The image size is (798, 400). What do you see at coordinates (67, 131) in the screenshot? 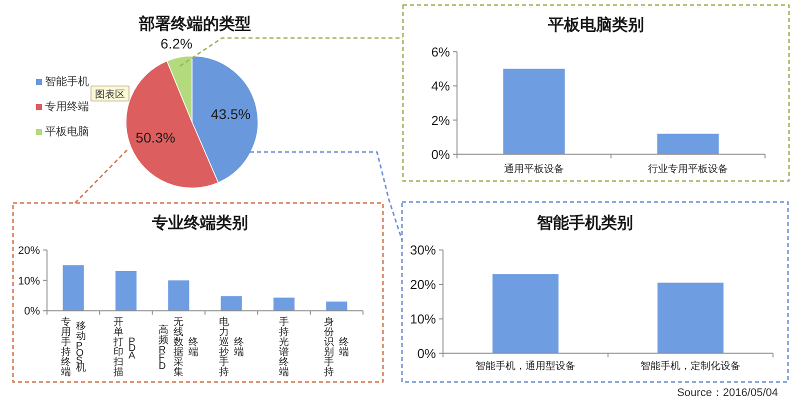
I see `legend-label: 平板电脑` at bounding box center [67, 131].